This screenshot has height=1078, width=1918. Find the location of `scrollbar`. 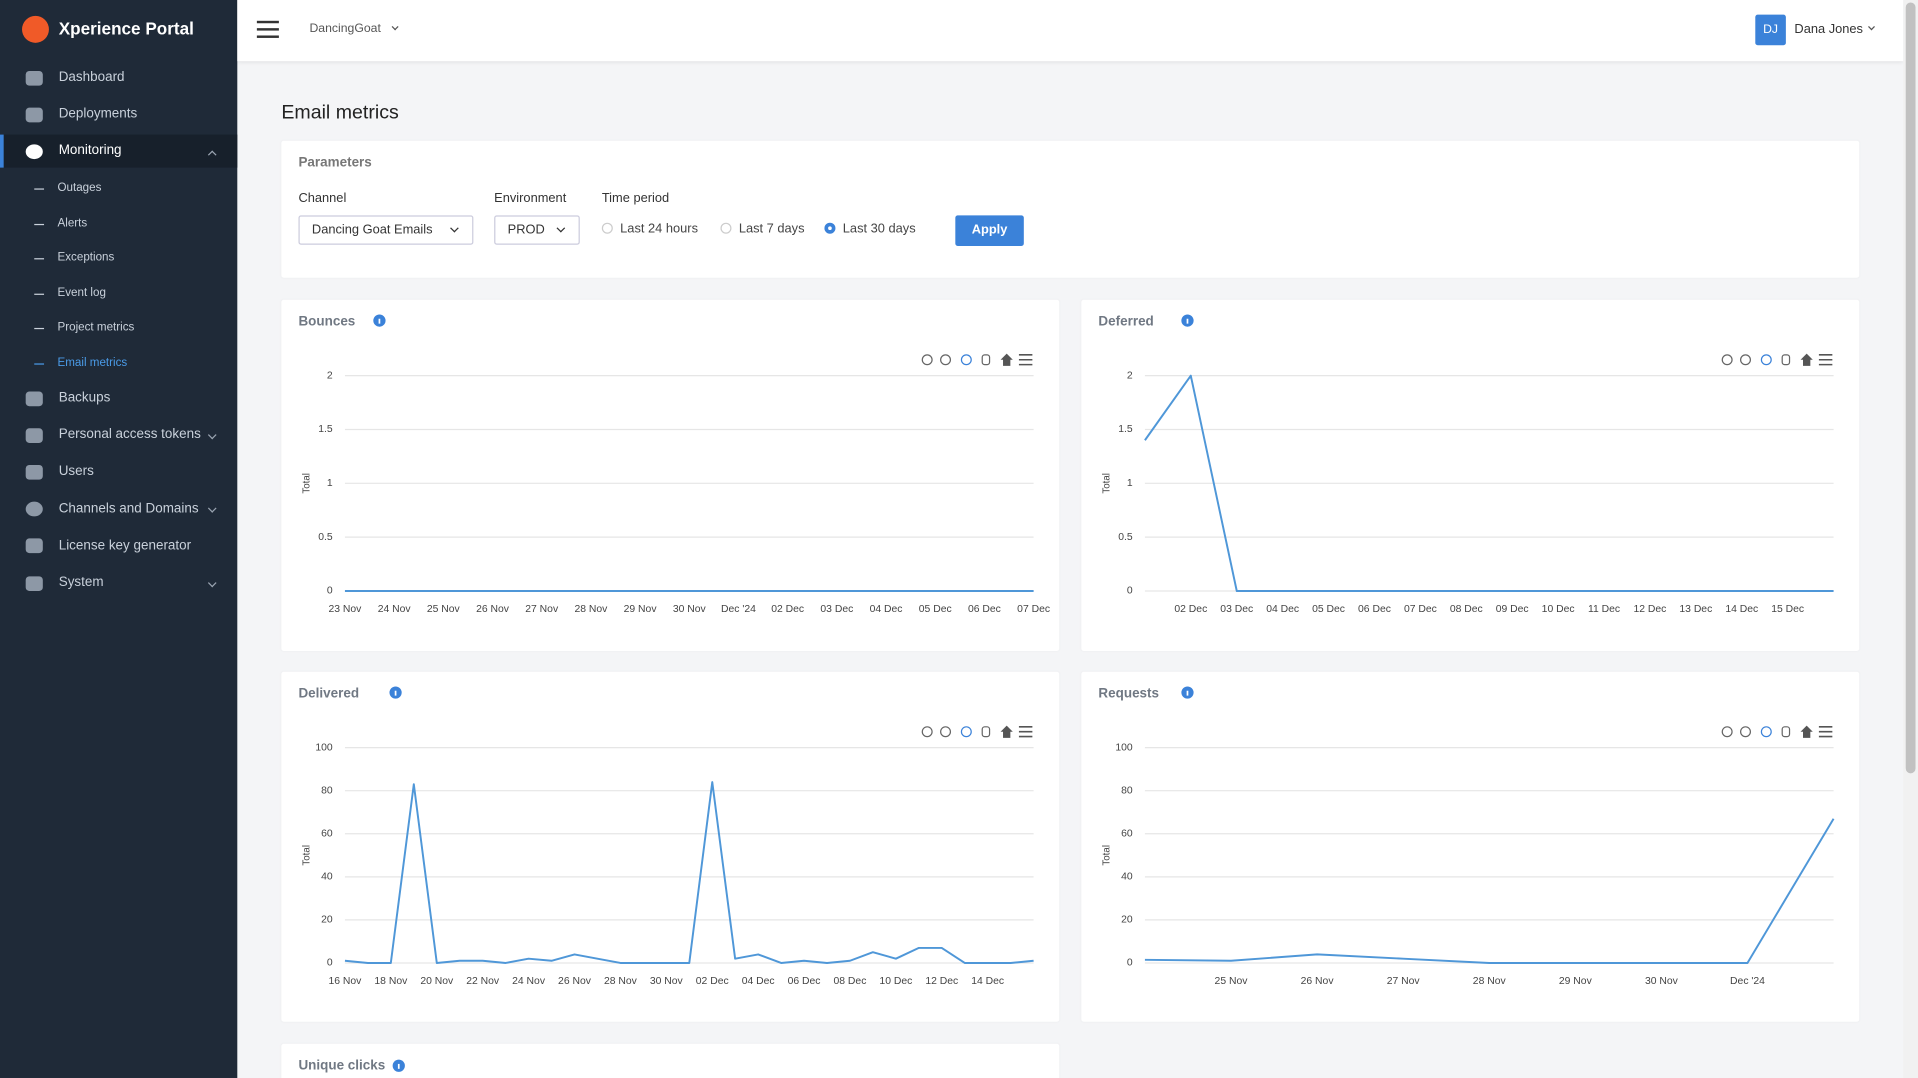

scrollbar is located at coordinates (1910, 539).